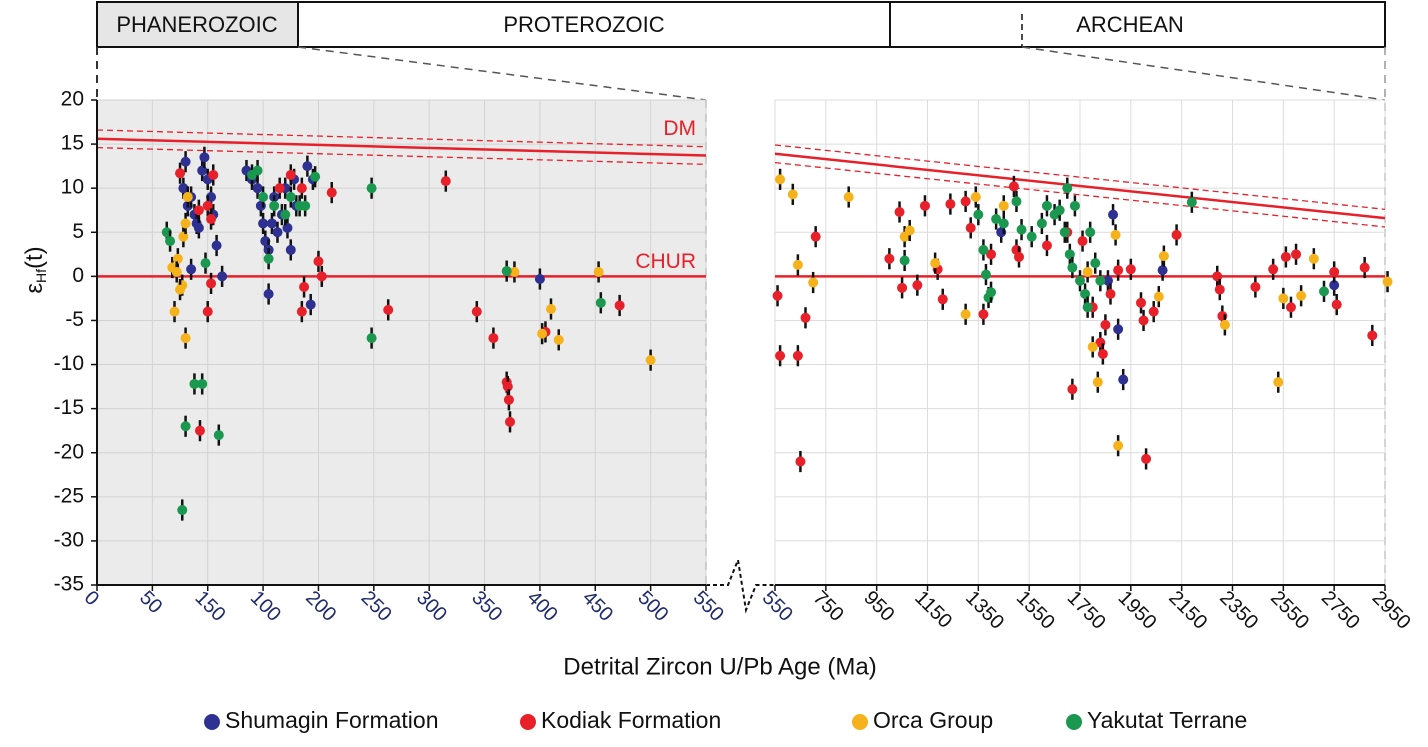 Image resolution: width=1428 pixels, height=747 pixels. I want to click on y-label-subscript: Hf, so click(41, 276).